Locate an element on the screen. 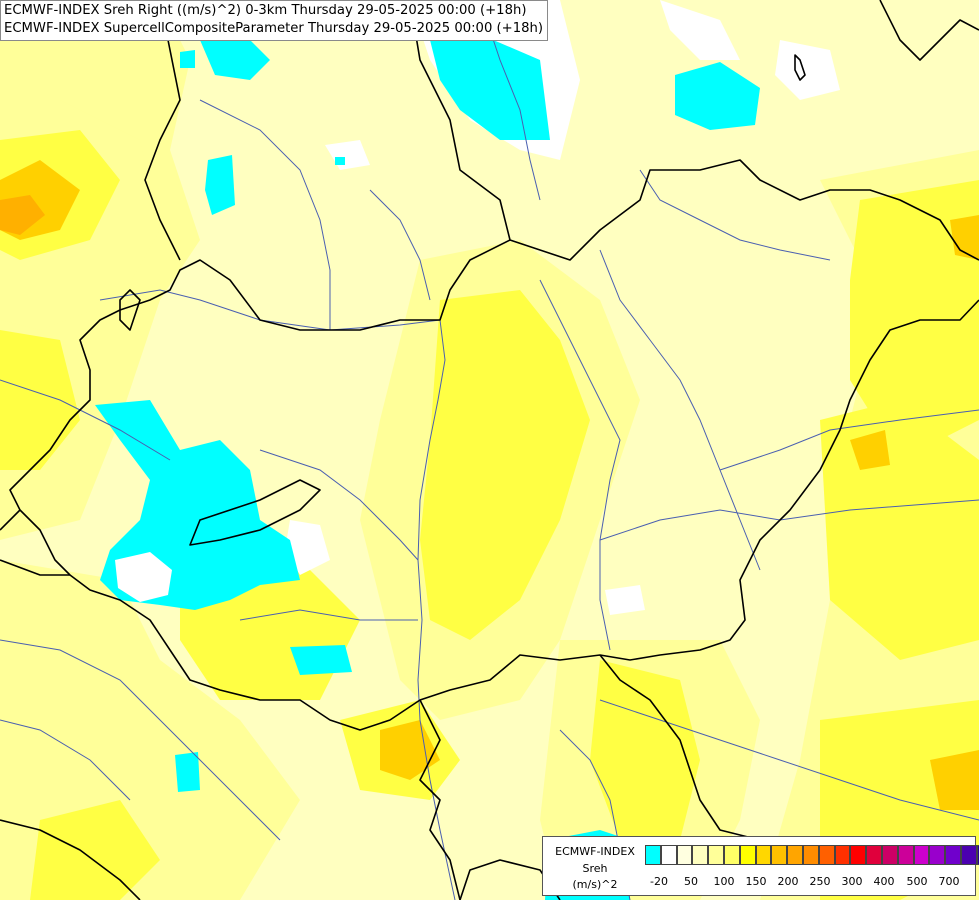 The width and height of the screenshot is (979, 900). legend-tick-label: 100 is located at coordinates (724, 881).